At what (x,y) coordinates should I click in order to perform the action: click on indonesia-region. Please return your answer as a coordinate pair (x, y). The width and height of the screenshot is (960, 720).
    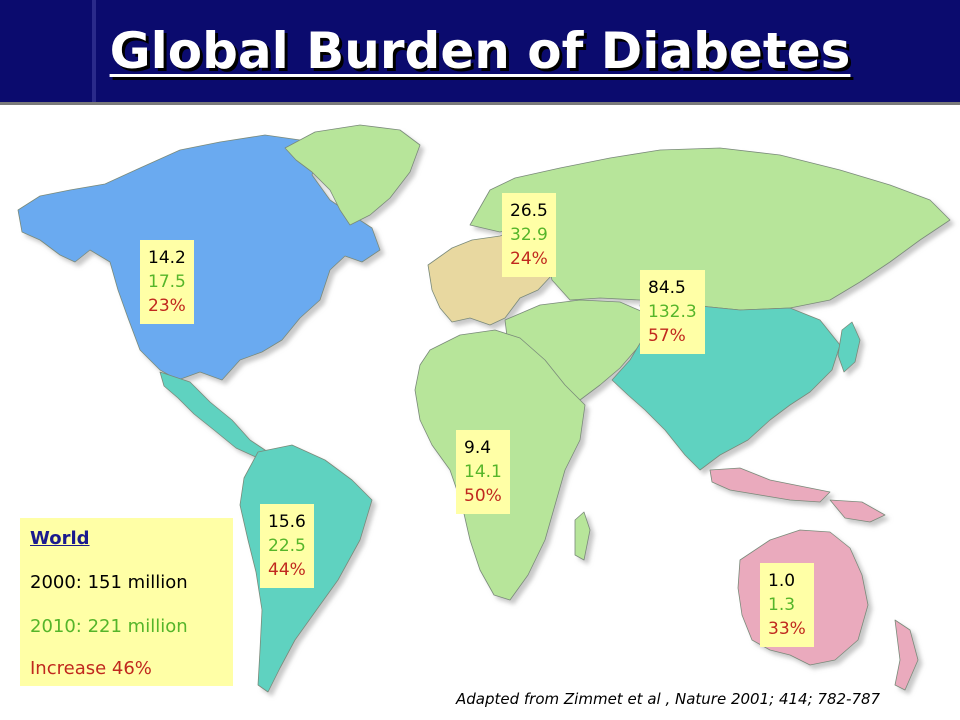
    Looking at the image, I should click on (770, 485).